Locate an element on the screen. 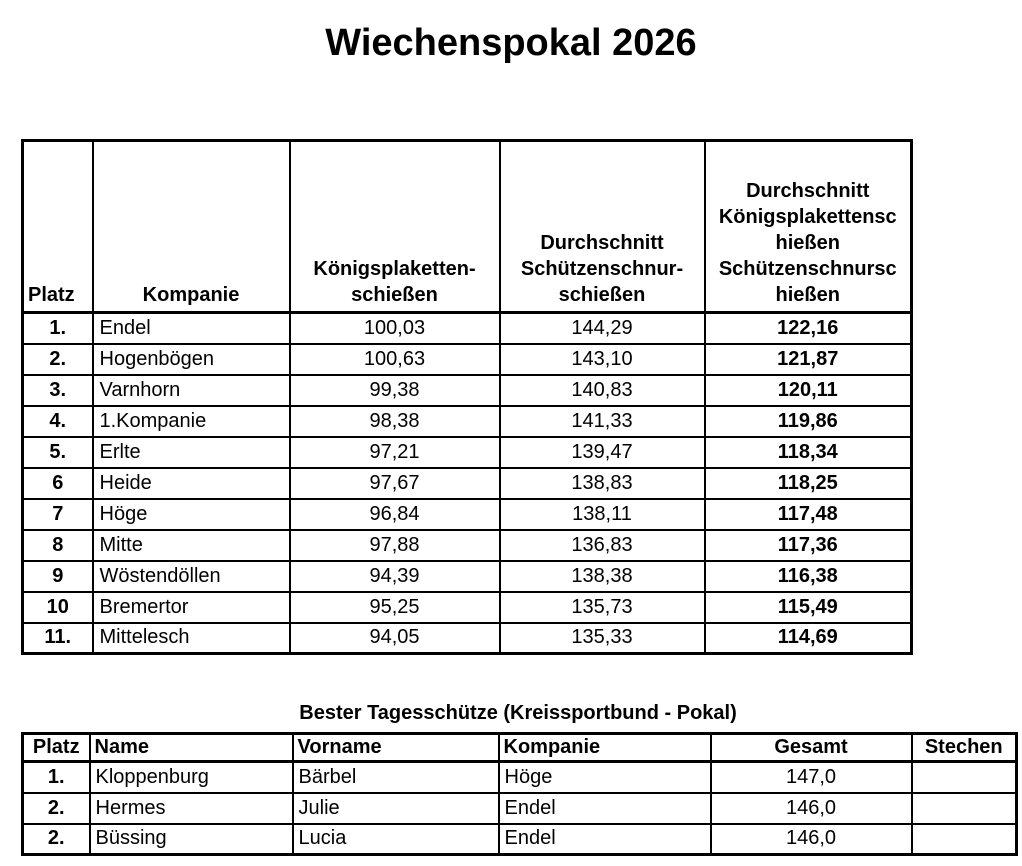  table-row: 2. Hogenbögen 100,63 143,10 121,87 is located at coordinates (467, 359).